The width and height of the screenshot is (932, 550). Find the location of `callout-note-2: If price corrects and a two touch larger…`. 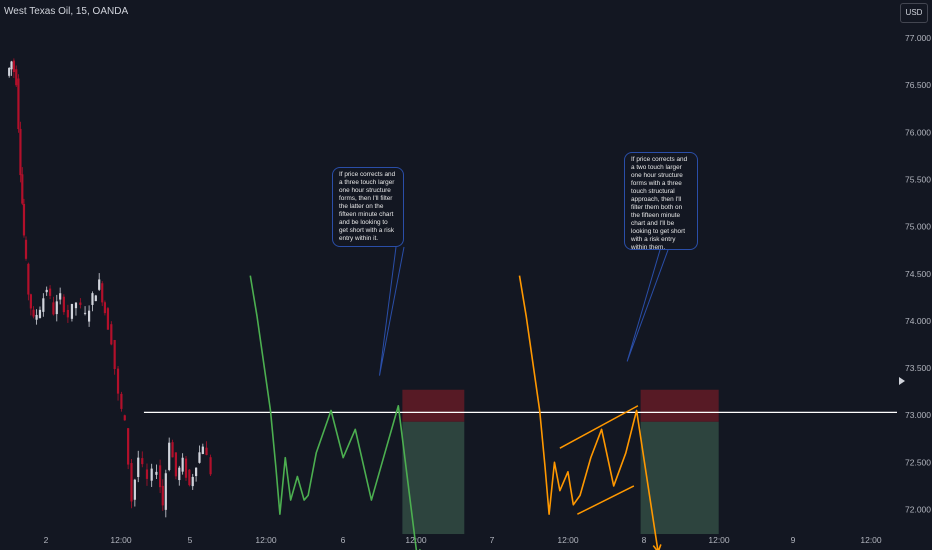

callout-note-2: If price corrects and a two touch larger… is located at coordinates (661, 201).